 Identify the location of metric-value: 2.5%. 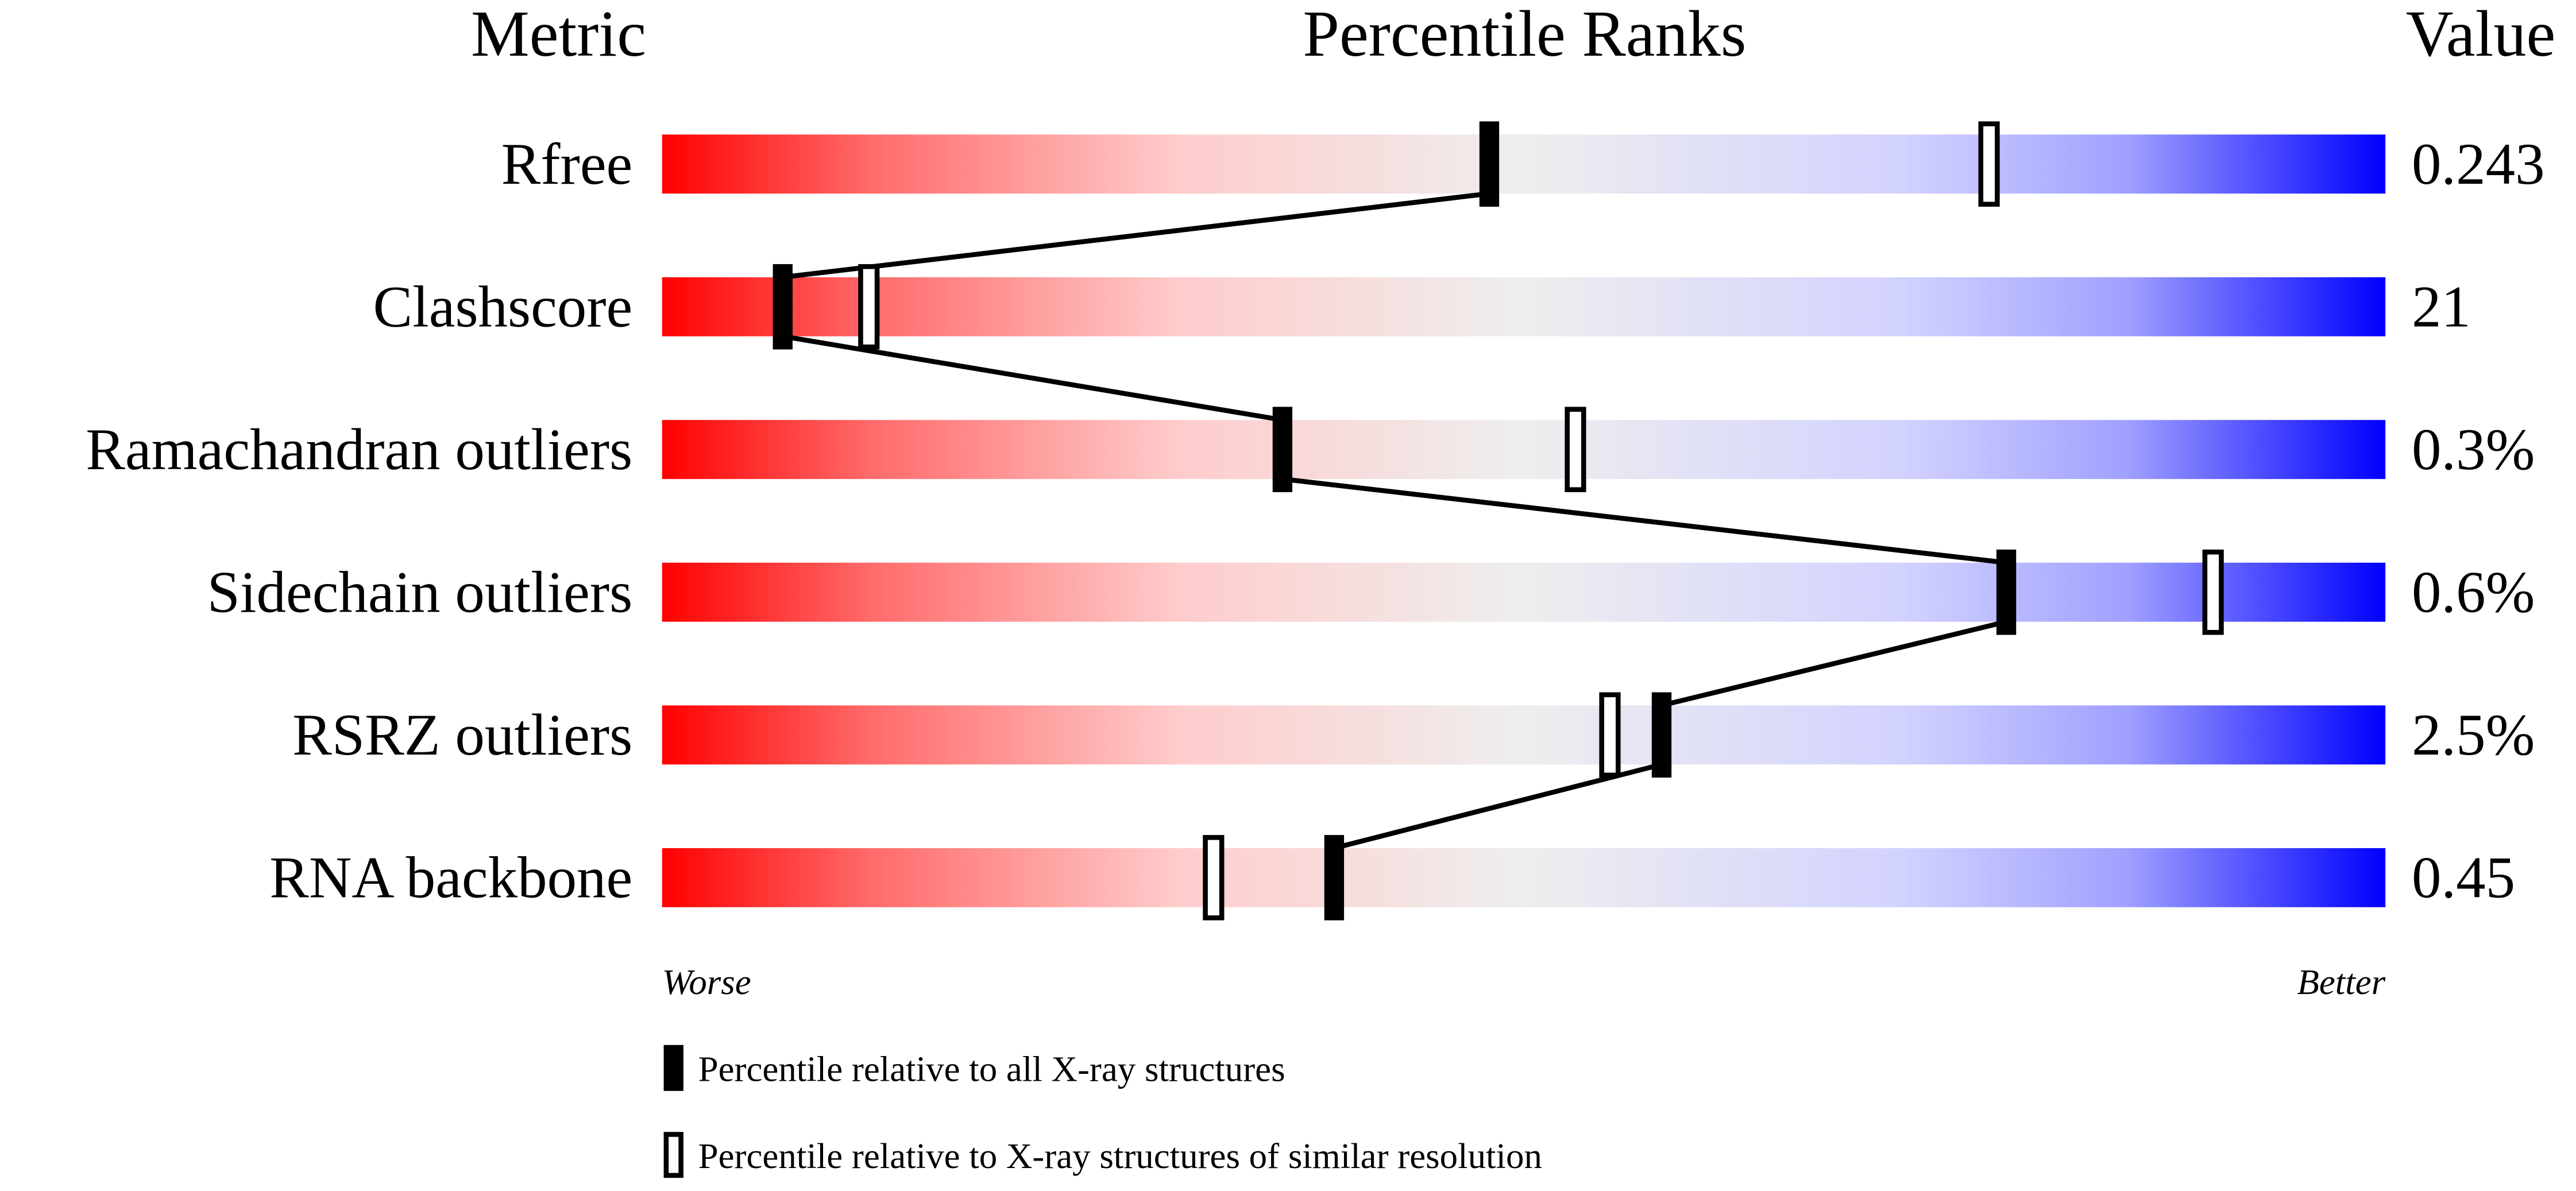
(2473, 735).